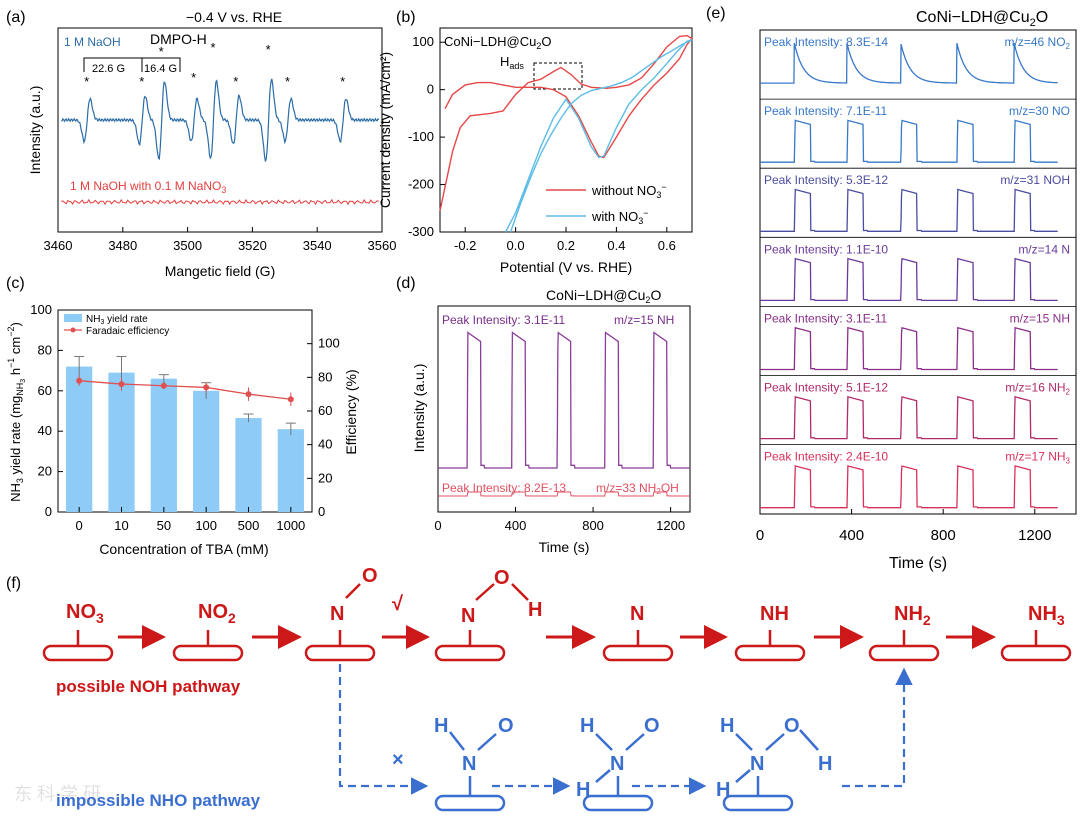  What do you see at coordinates (214, 64) in the screenshot?
I see `panel-a-peak-markers: * * * * * * * * *` at bounding box center [214, 64].